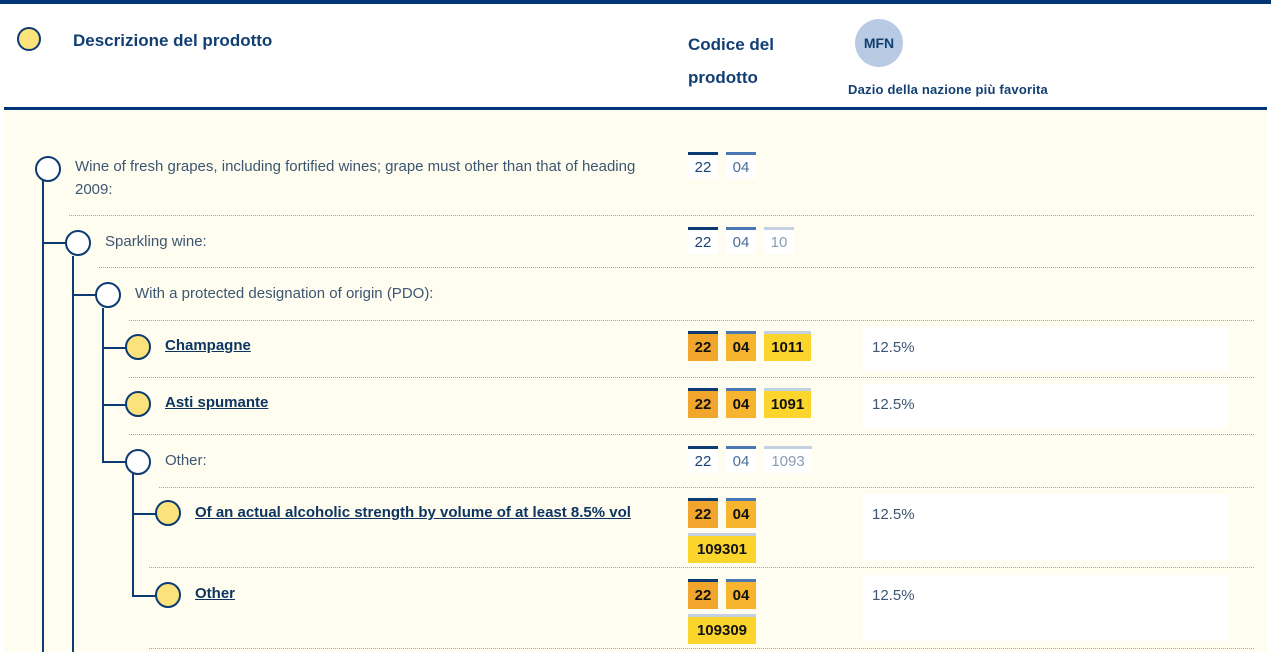 Image resolution: width=1271 pixels, height=652 pixels. Describe the element at coordinates (173, 40) in the screenshot. I see `description-column-title: Descrizione del prodotto` at that location.